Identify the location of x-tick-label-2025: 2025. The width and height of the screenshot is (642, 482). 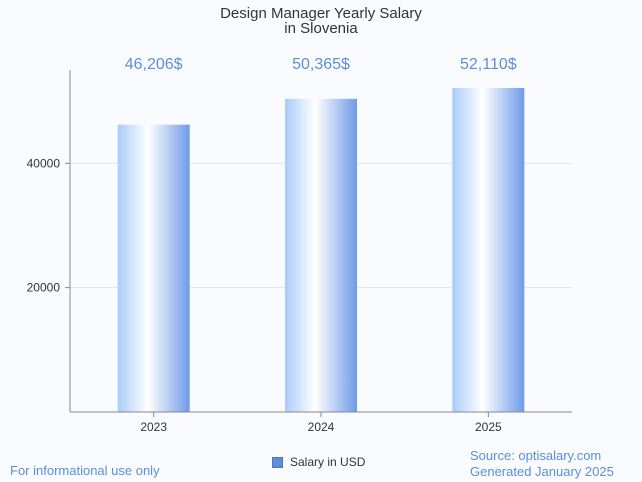
(488, 427).